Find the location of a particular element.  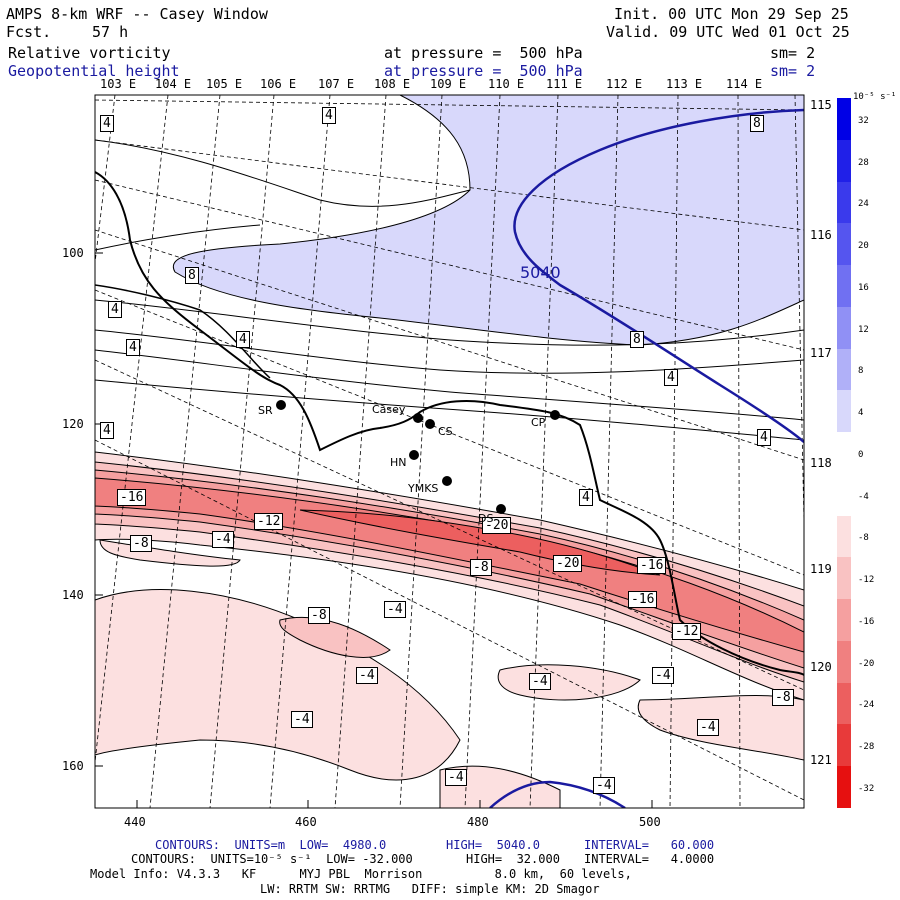

x-tick: 460 is located at coordinates (306, 822).